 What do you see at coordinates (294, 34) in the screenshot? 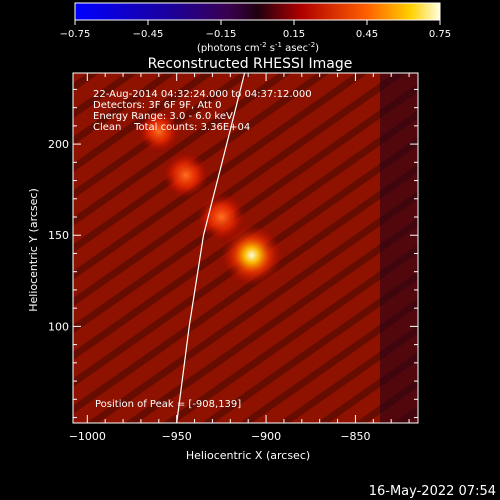
I see `colorbar-tick-label: 0.15` at bounding box center [294, 34].